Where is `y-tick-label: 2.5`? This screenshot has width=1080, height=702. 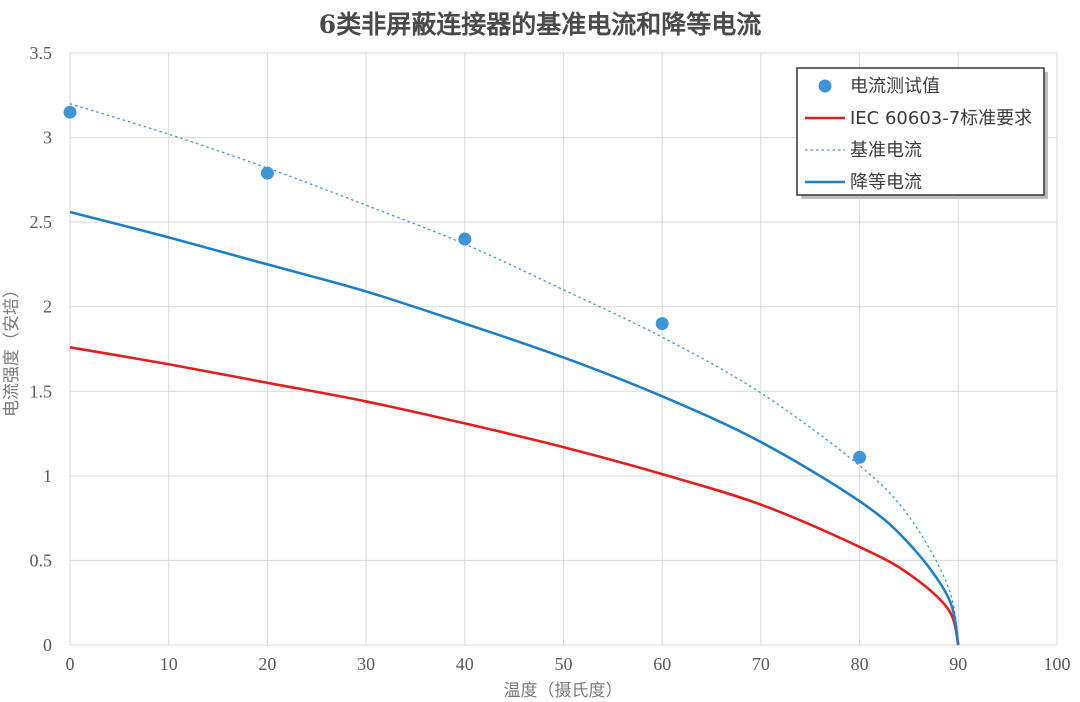 y-tick-label: 2.5 is located at coordinates (41, 222).